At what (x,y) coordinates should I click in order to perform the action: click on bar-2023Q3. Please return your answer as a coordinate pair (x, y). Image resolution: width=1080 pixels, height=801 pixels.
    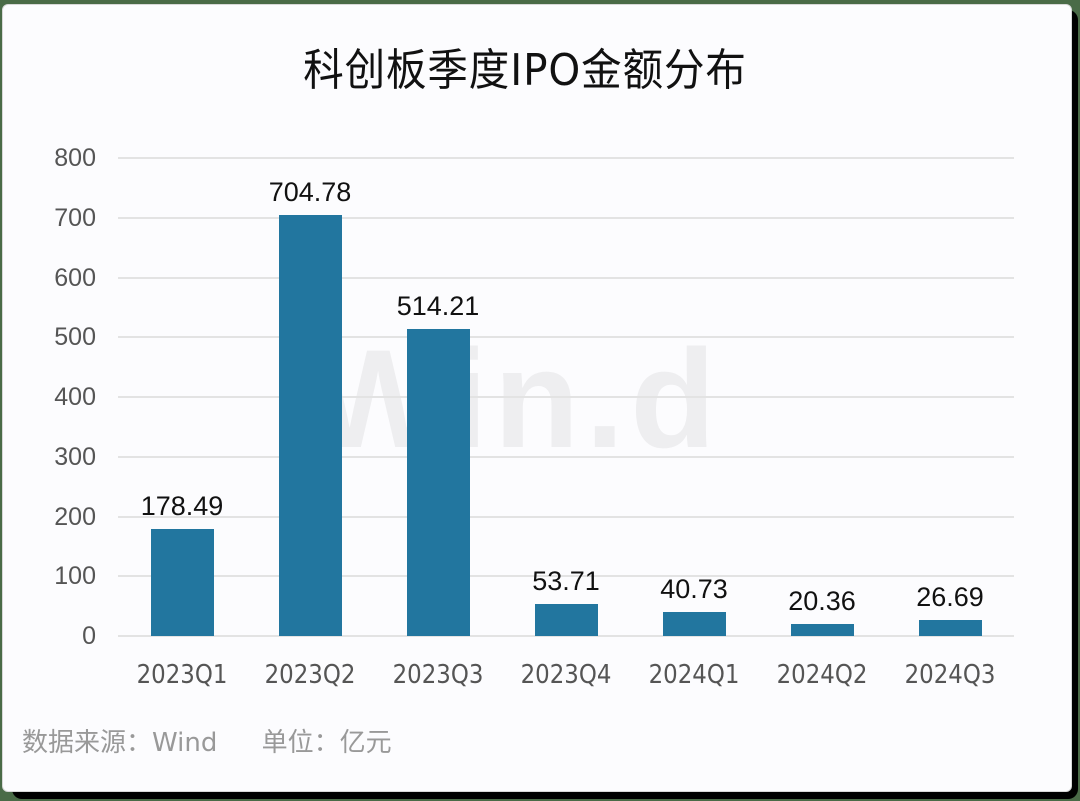
    Looking at the image, I should click on (438, 482).